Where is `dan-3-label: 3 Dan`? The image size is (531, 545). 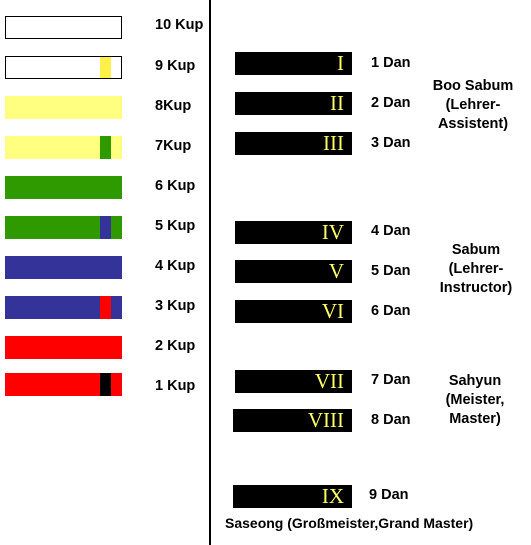
dan-3-label: 3 Dan is located at coordinates (391, 143).